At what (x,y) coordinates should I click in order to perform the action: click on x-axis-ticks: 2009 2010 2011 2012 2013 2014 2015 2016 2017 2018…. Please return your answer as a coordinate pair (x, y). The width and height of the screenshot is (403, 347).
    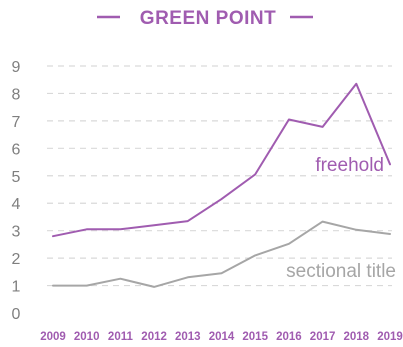
    Looking at the image, I should click on (221, 337).